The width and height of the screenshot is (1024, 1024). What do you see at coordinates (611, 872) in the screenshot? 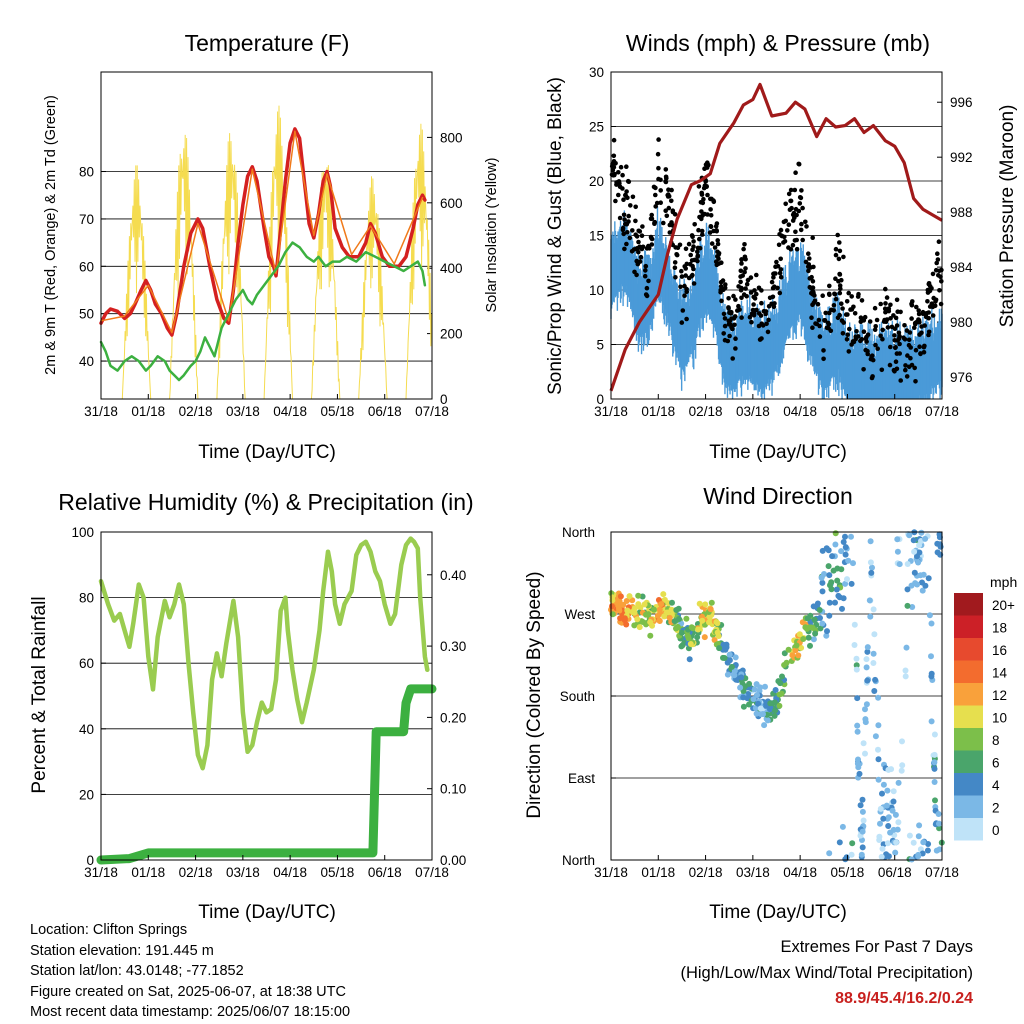
I see `x-tick-label: 31/18` at bounding box center [611, 872].